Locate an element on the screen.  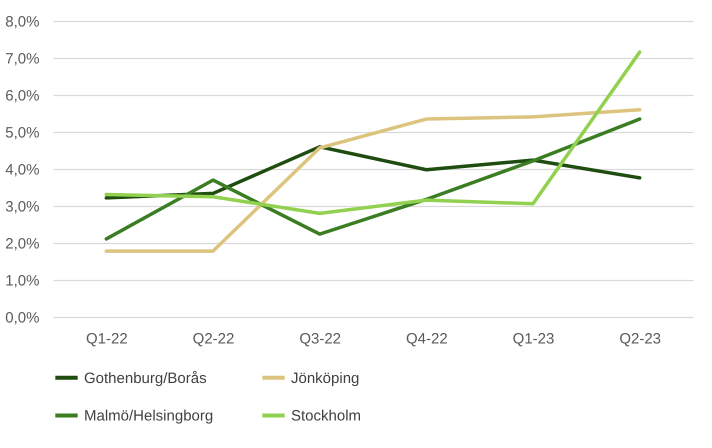
y-tick-label: 3,0% is located at coordinates (22, 207).